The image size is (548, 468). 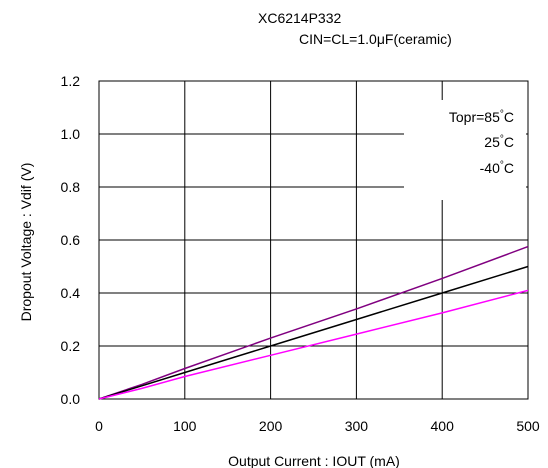 What do you see at coordinates (185, 426) in the screenshot?
I see `x-tick-label: 100` at bounding box center [185, 426].